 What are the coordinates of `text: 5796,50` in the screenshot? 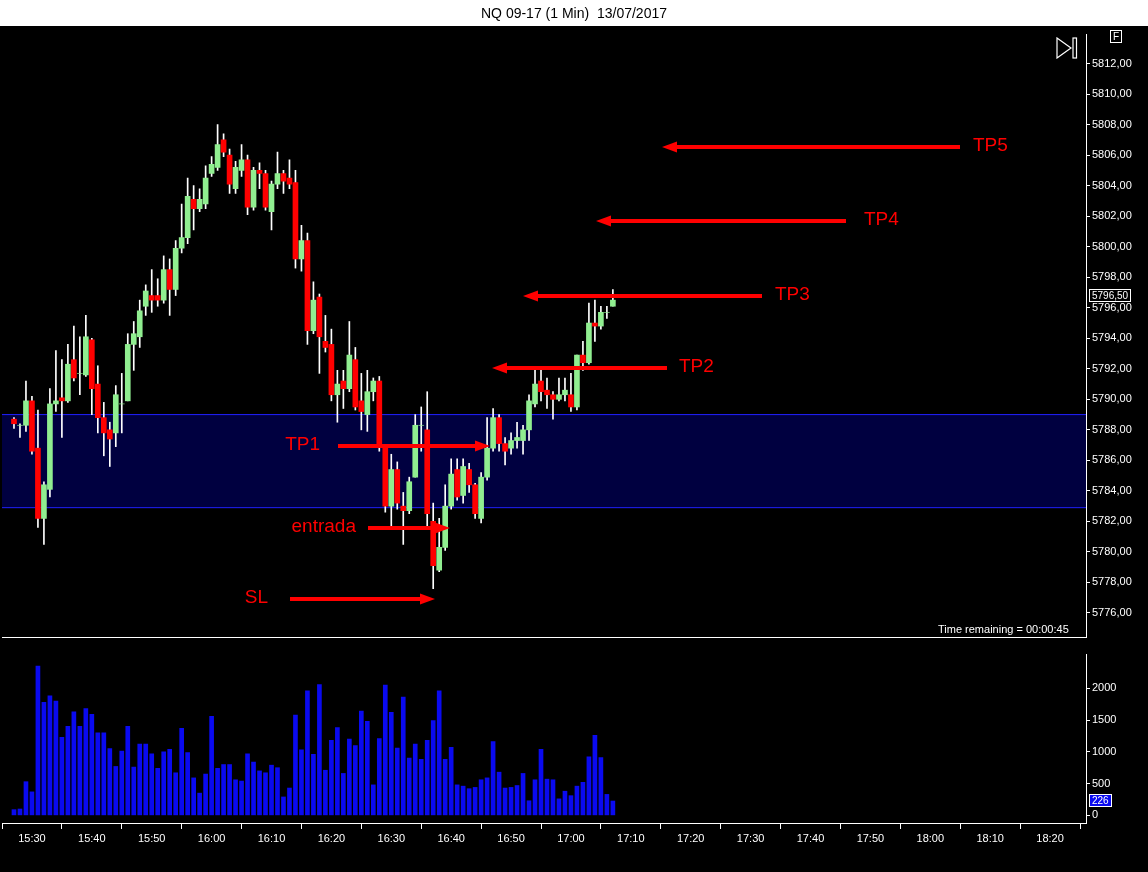 It's located at (1110, 295).